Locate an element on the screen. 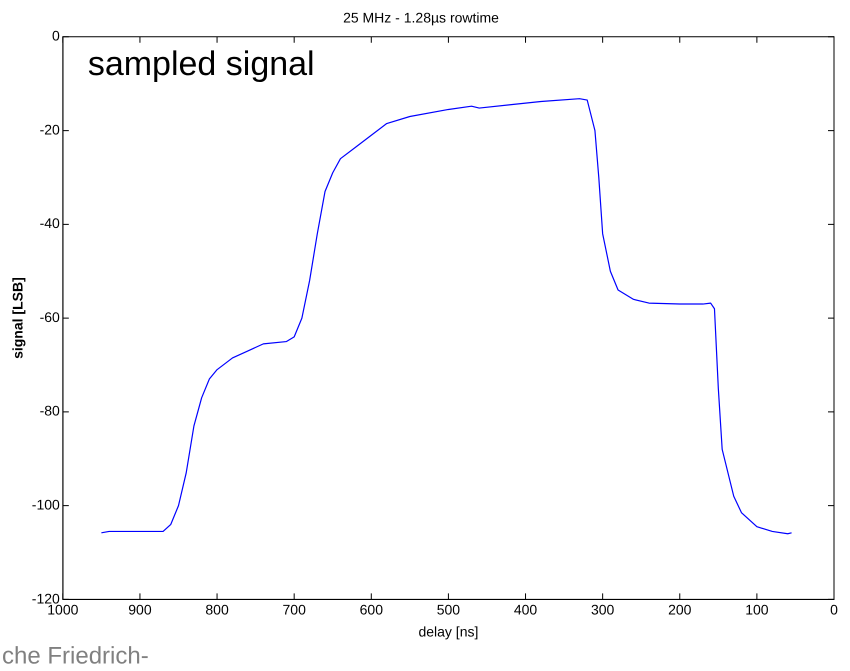 The width and height of the screenshot is (850, 671). x-tick-label: 500 is located at coordinates (448, 610).